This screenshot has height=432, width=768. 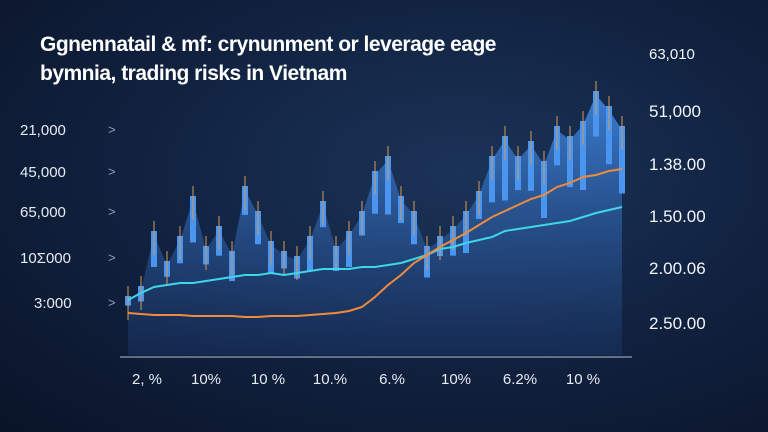 I want to click on left-tick-label: 21,000 >, so click(x=70, y=130).